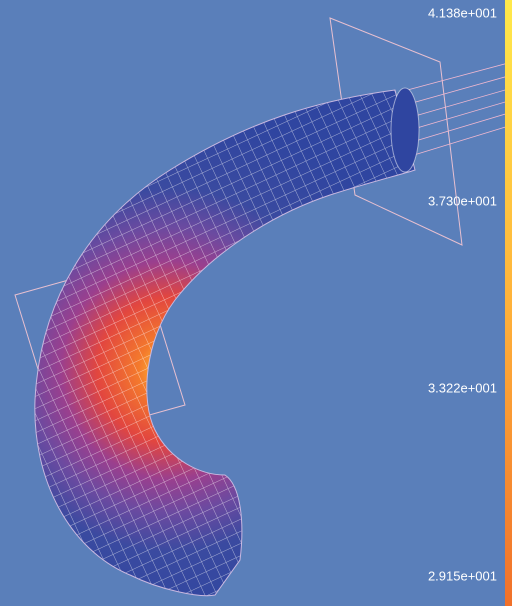 This screenshot has height=606, width=512. Describe the element at coordinates (405, 130) in the screenshot. I see `pipe-outlet` at that location.